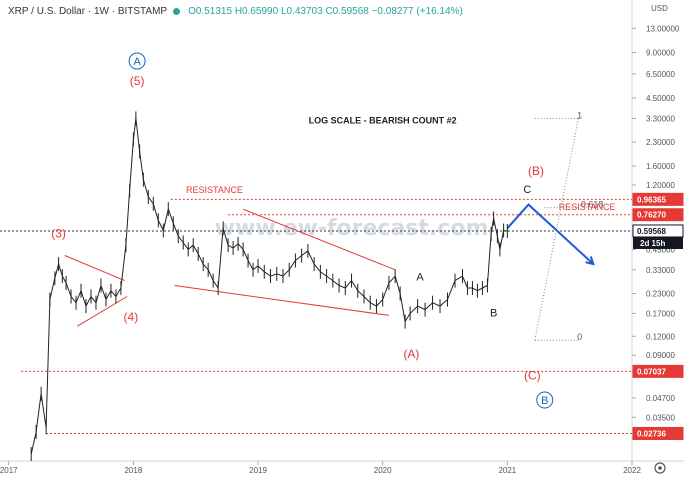 This screenshot has height=478, width=684. Describe the element at coordinates (660, 313) in the screenshot. I see `y-tick-label-11: 0.17000` at that location.